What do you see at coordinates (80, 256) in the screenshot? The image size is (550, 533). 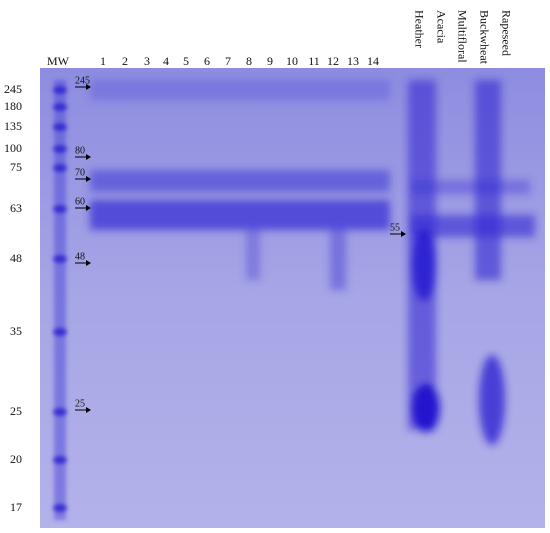 I see `arrow-label: 48` at bounding box center [80, 256].